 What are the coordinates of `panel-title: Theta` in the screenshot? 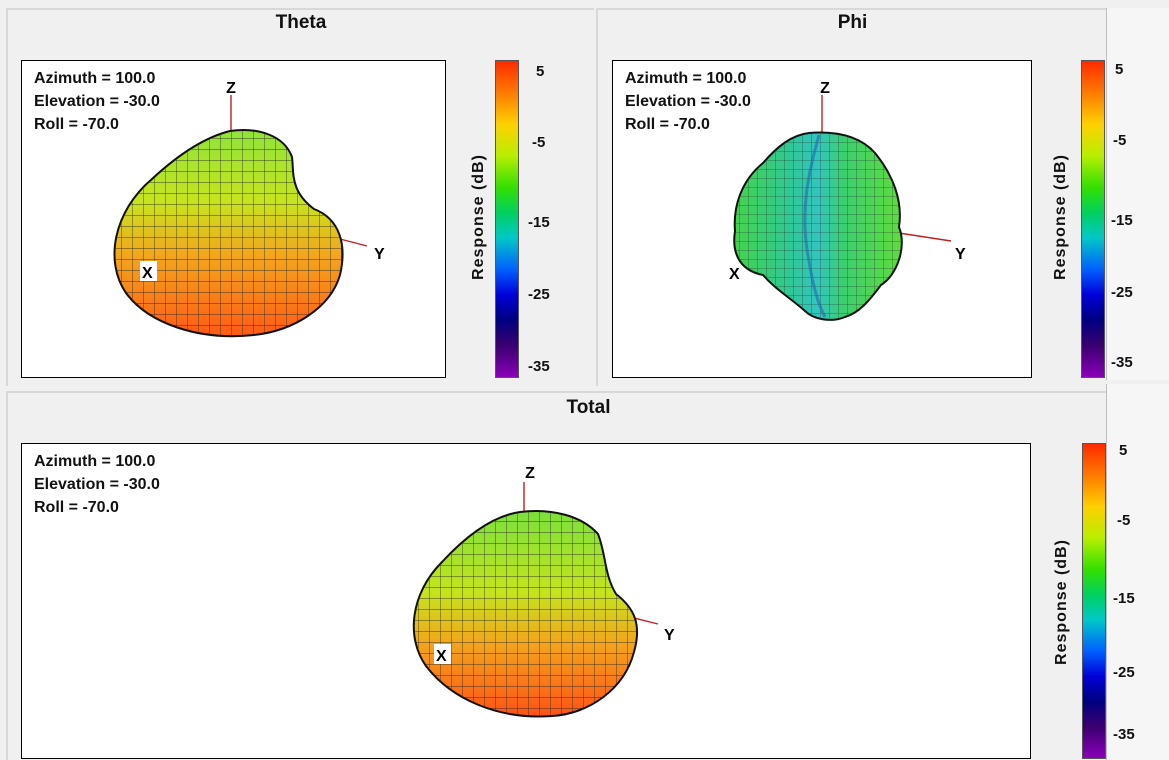 It's located at (301, 22).